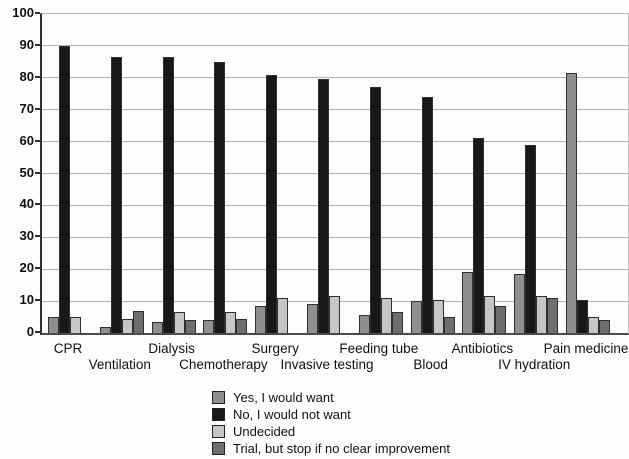 The image size is (629, 459). What do you see at coordinates (482, 348) in the screenshot?
I see `x-category-label: Antibiotics` at bounding box center [482, 348].